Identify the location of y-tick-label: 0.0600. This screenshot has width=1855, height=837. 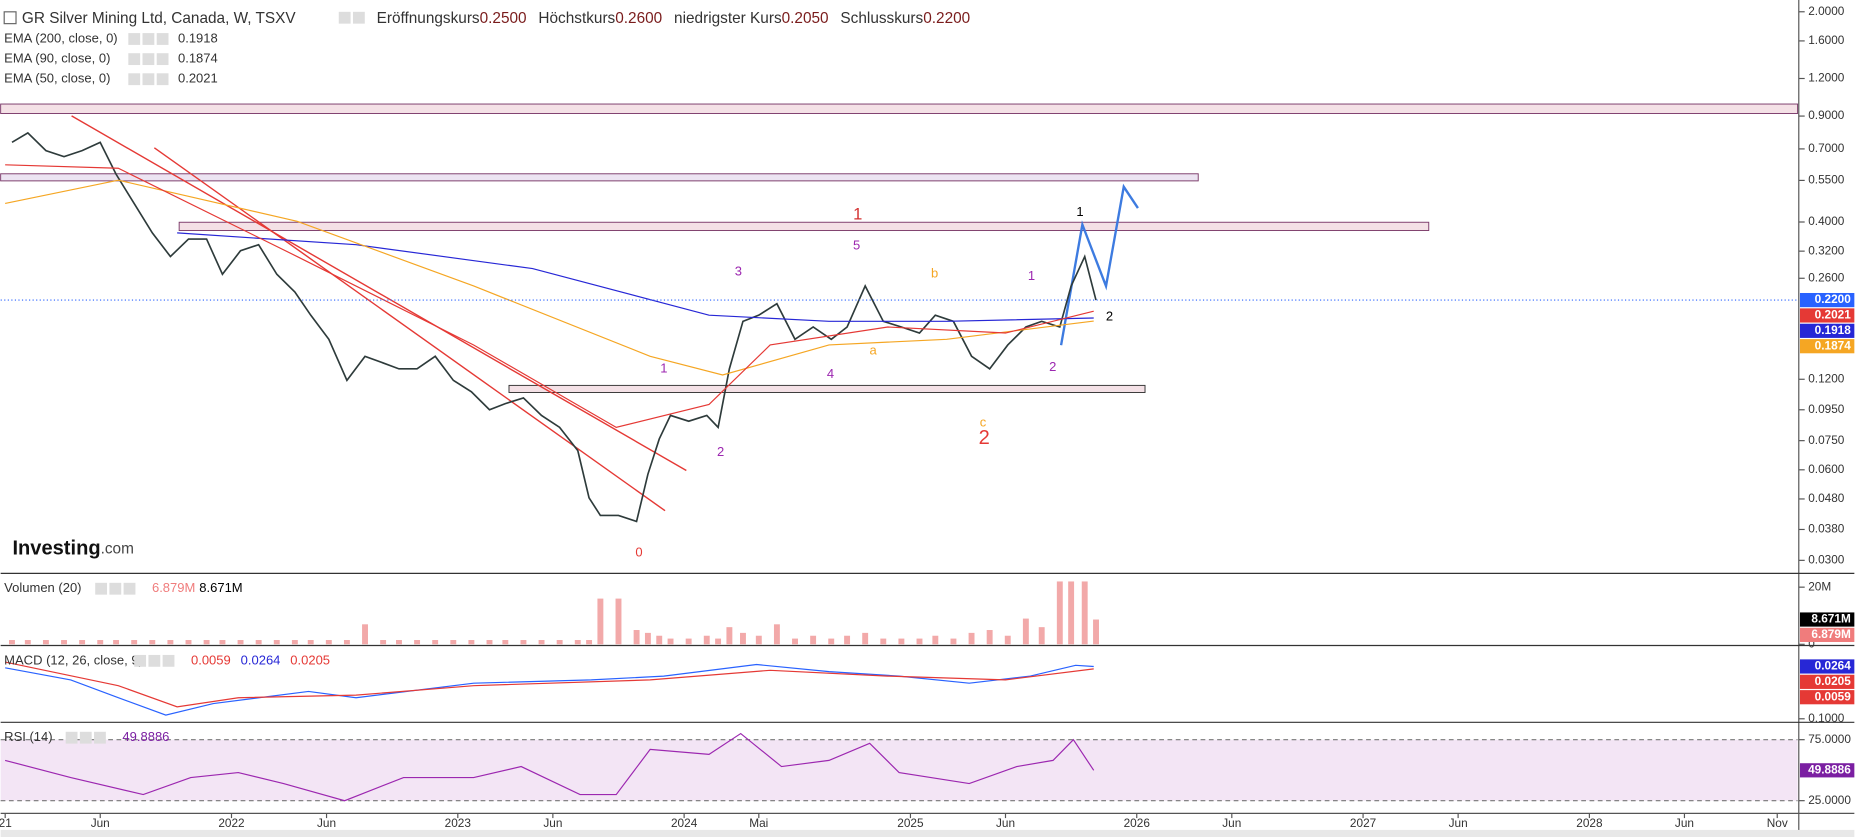
(1826, 469).